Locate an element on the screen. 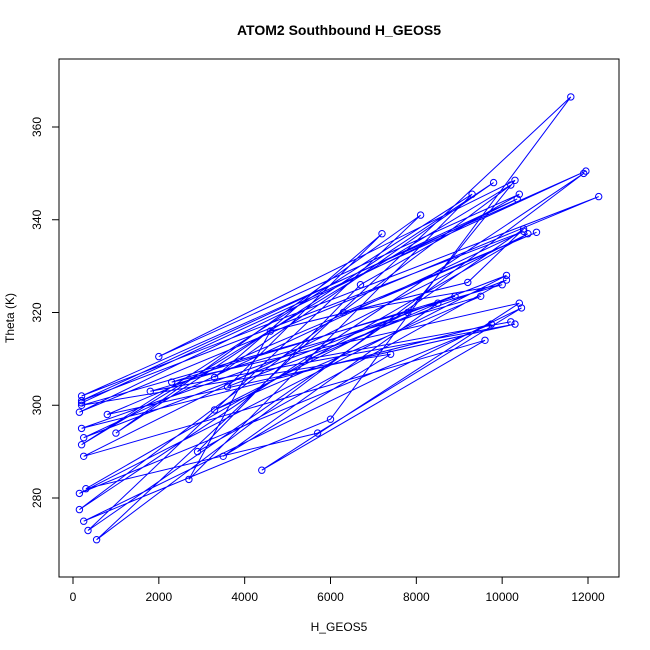 The height and width of the screenshot is (650, 650). y-tick-label: 300 is located at coordinates (37, 405).